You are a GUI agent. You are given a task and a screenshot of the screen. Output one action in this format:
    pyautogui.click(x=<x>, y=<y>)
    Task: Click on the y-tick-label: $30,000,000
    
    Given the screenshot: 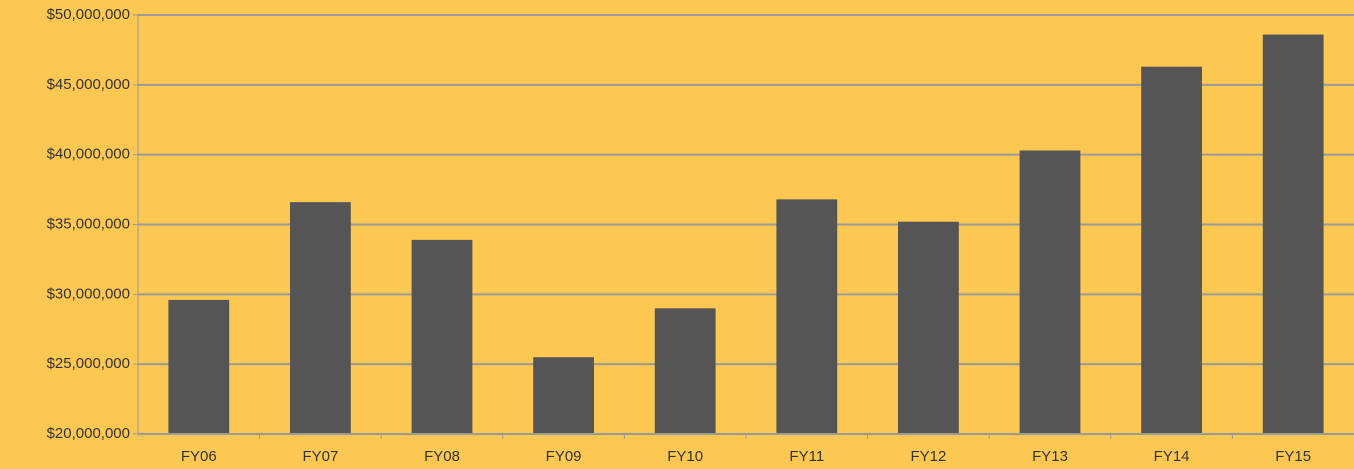 What is the action you would take?
    pyautogui.click(x=88, y=293)
    